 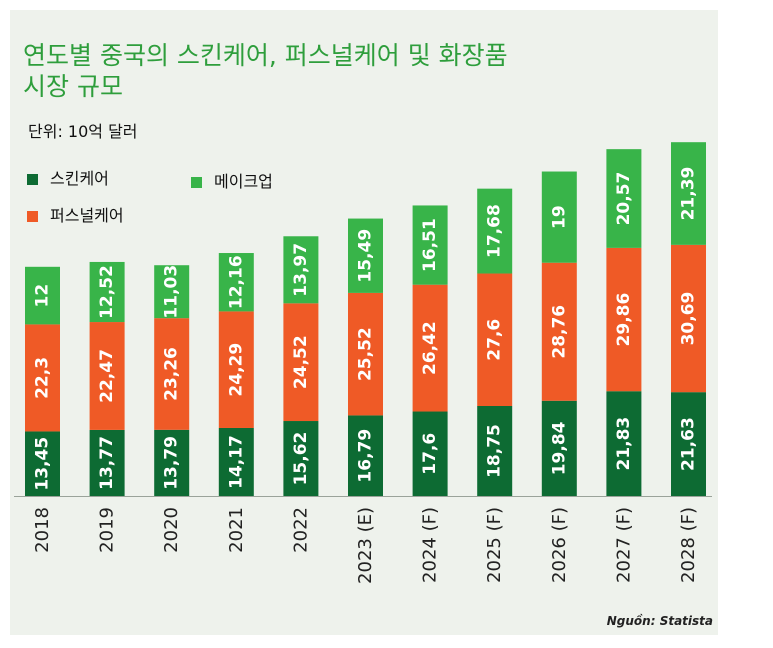 I want to click on bar-personalcare-2024F, so click(x=430, y=348).